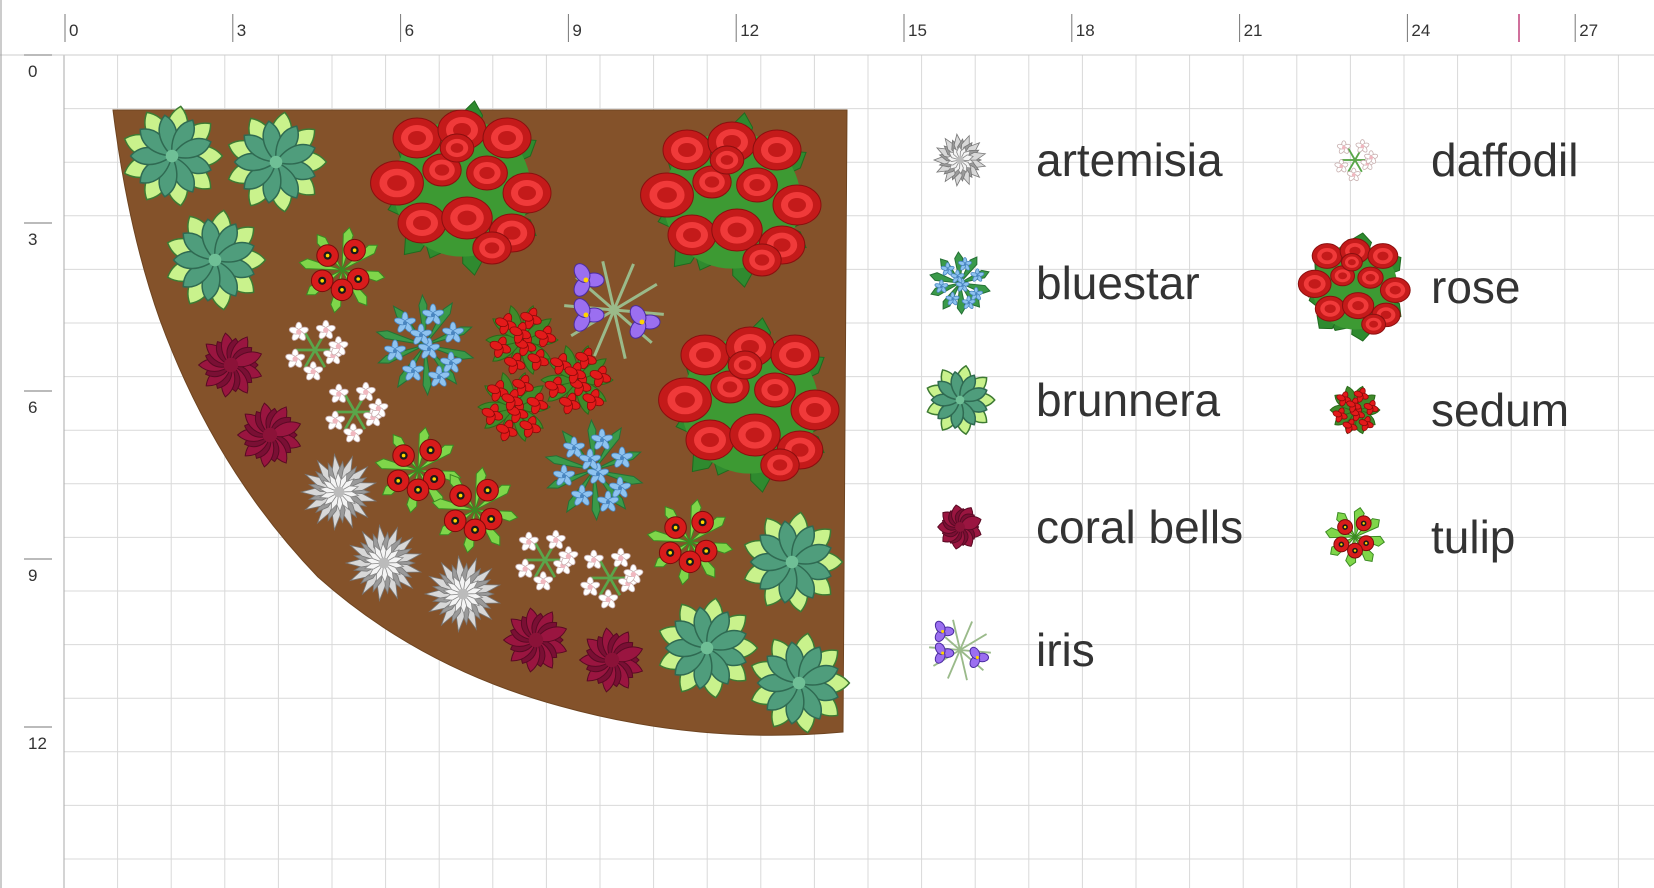 This screenshot has width=1654, height=888. Describe the element at coordinates (1128, 400) in the screenshot. I see `legend-label: brunnera` at that location.